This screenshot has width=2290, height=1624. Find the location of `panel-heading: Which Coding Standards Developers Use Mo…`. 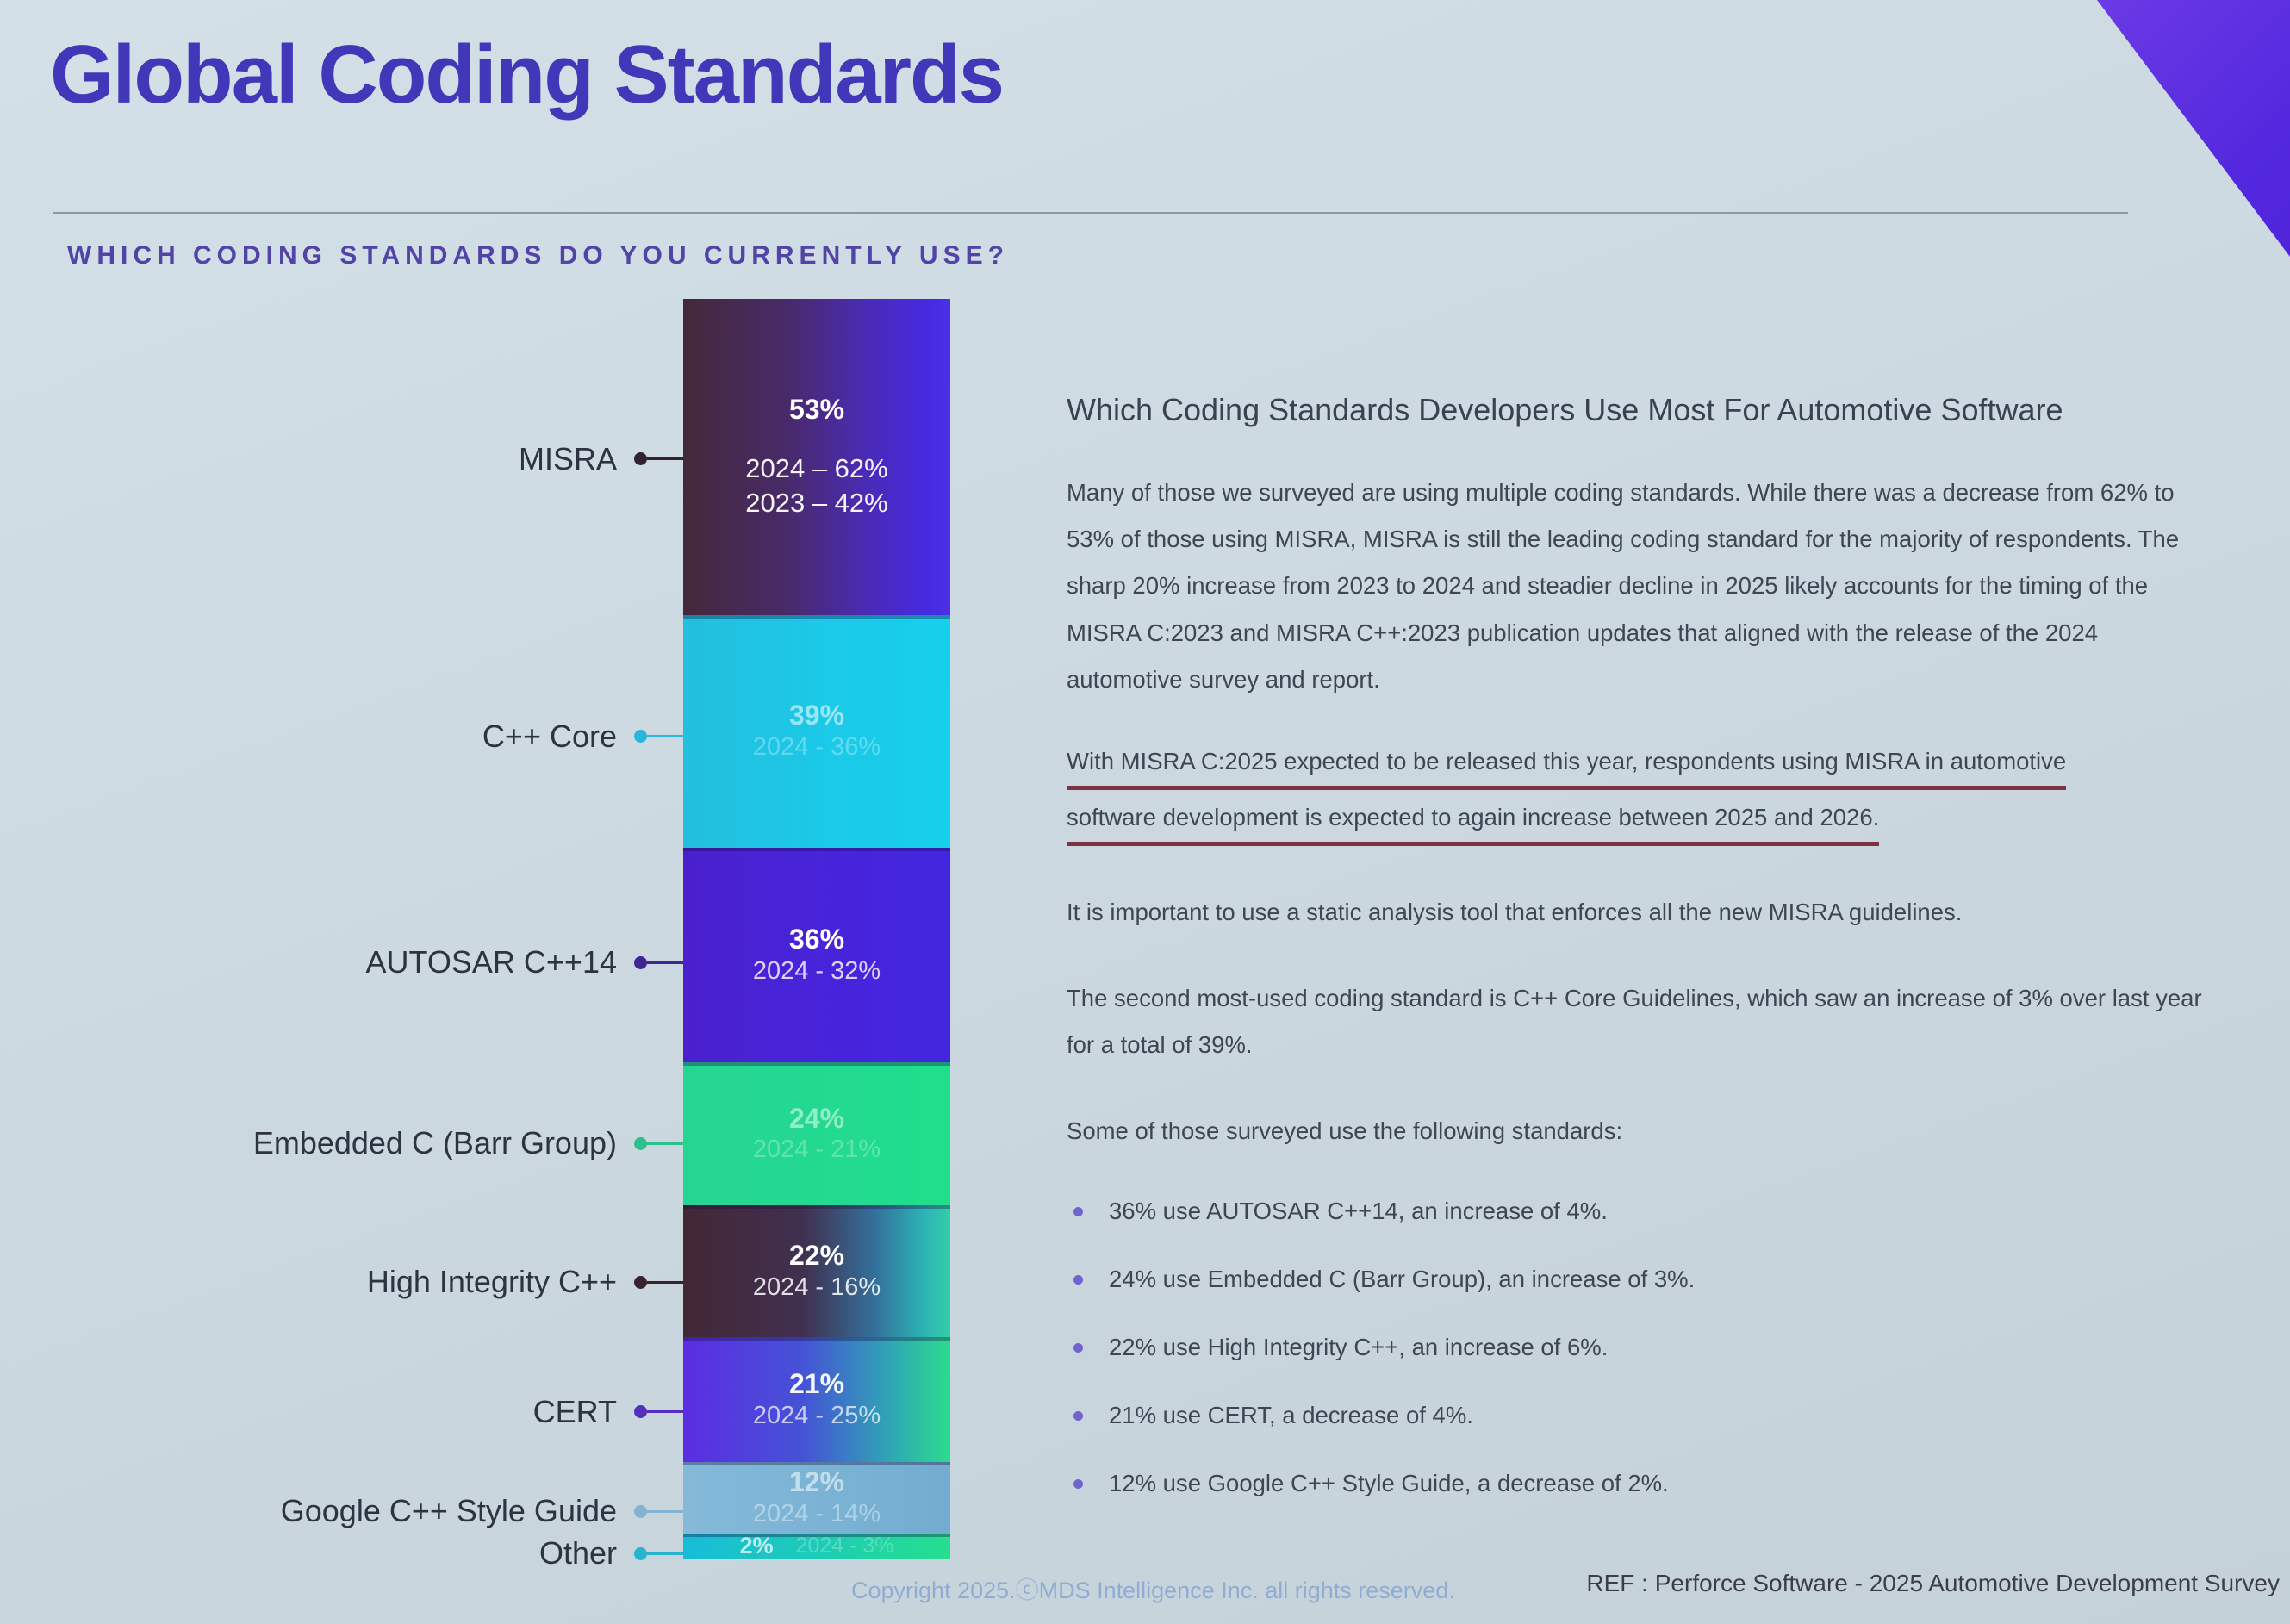

panel-heading: Which Coding Standards Developers Use Mo… is located at coordinates (1565, 410).